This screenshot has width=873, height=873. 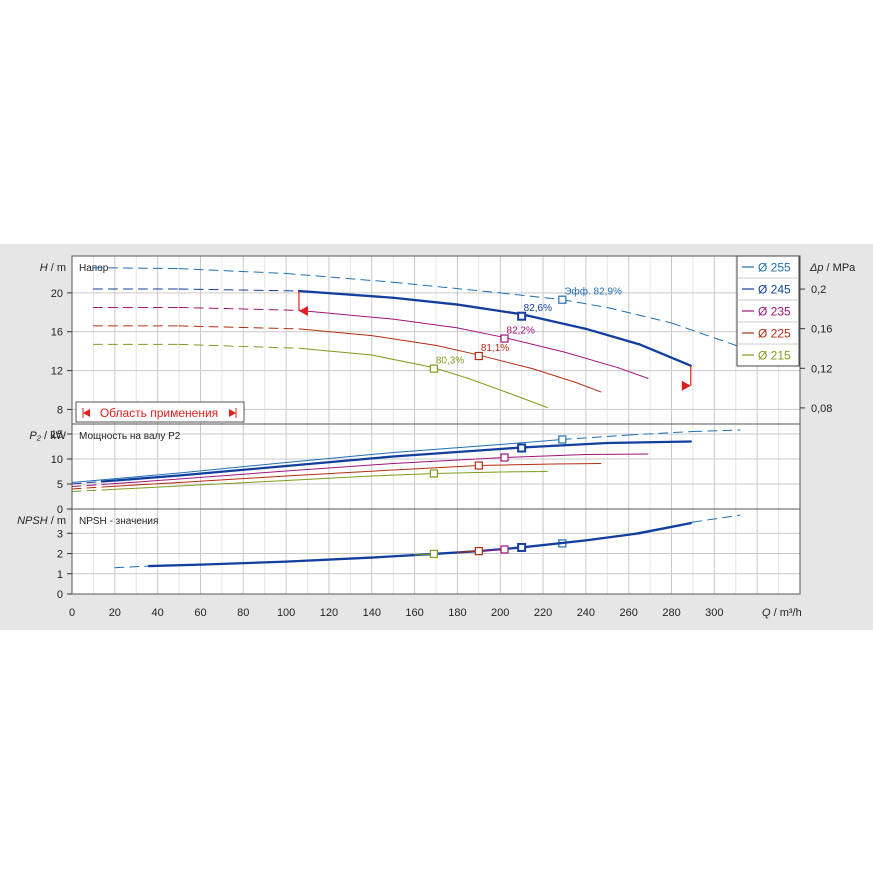 What do you see at coordinates (200, 613) in the screenshot?
I see `x-tick-label: 60` at bounding box center [200, 613].